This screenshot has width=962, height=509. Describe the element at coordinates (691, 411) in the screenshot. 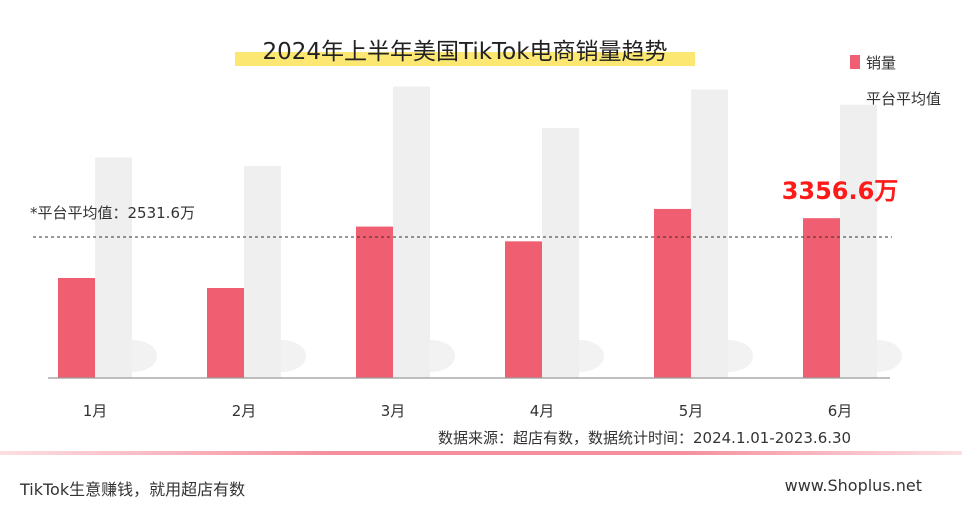

I see `x-tick-label: 5月` at that location.